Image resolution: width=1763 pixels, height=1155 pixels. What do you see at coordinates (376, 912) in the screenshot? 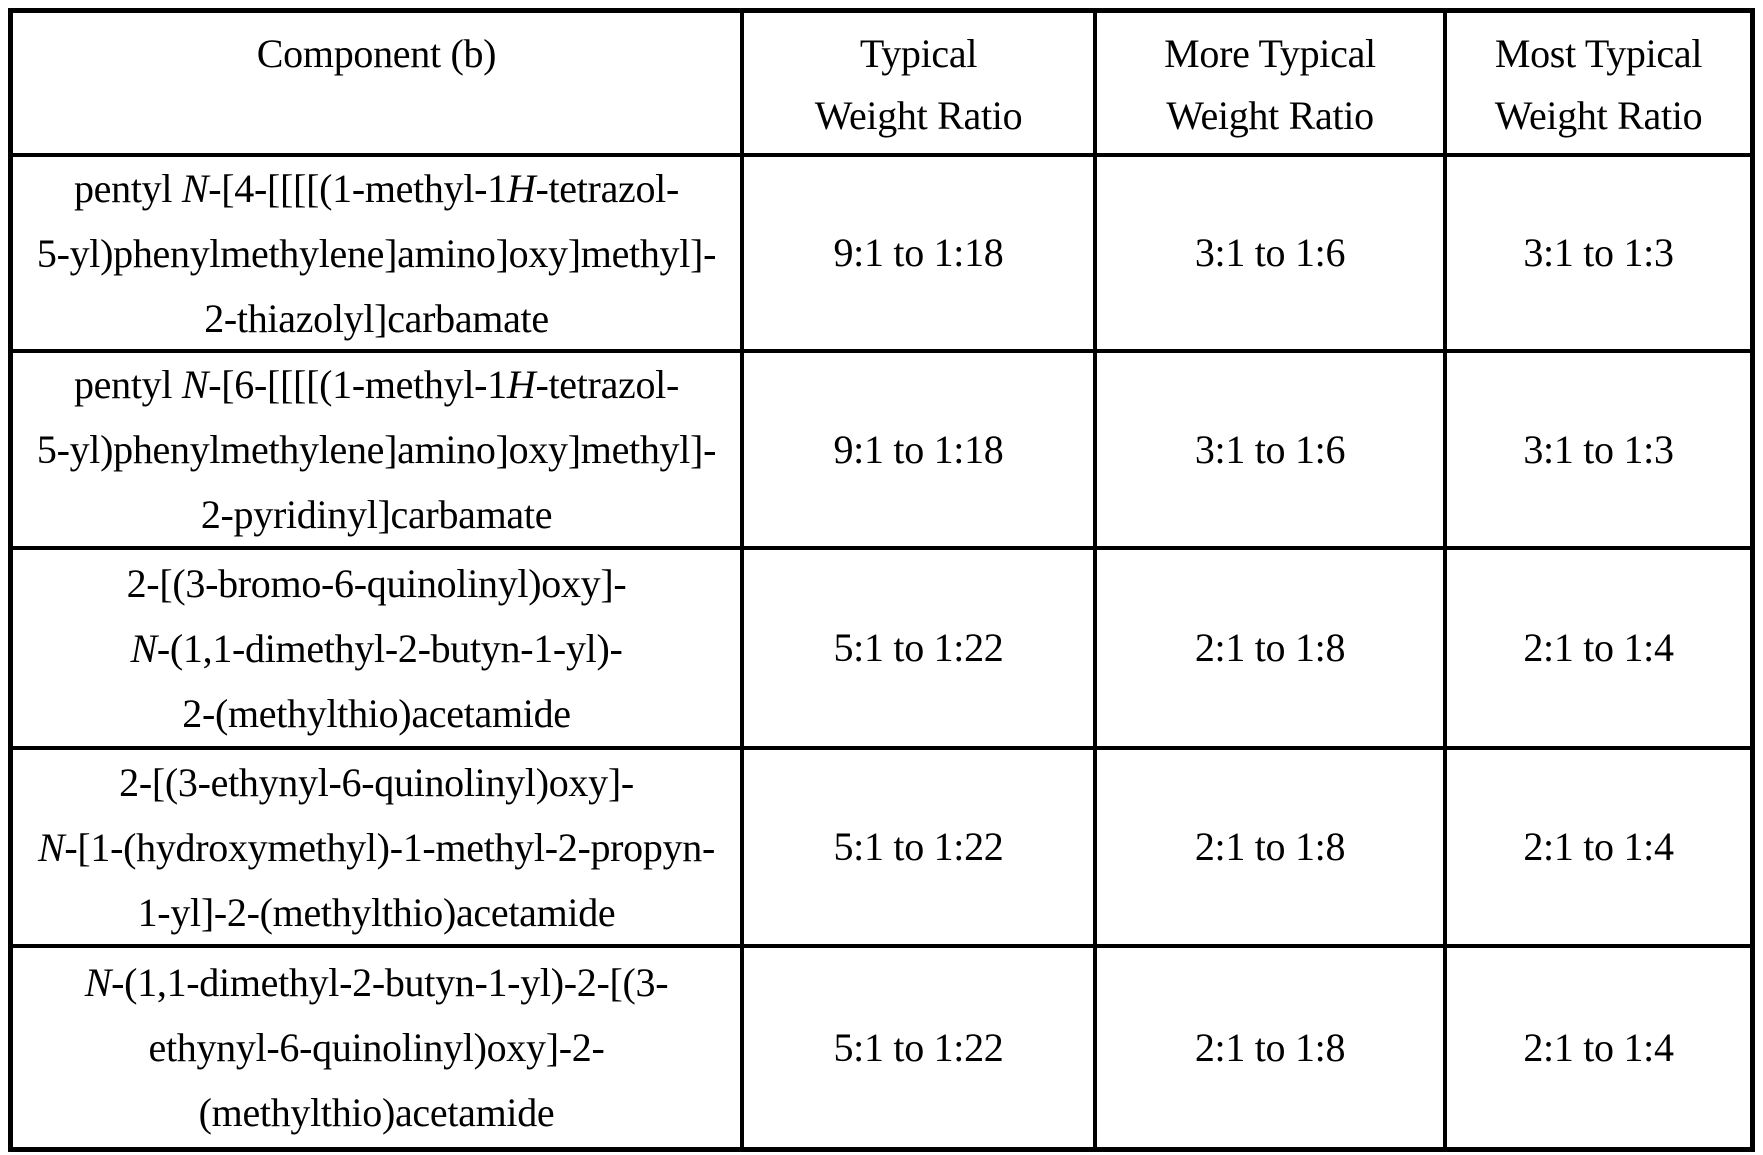
I see `text-line: 1-yl]-2-(methylthio)acetamide` at bounding box center [376, 912].